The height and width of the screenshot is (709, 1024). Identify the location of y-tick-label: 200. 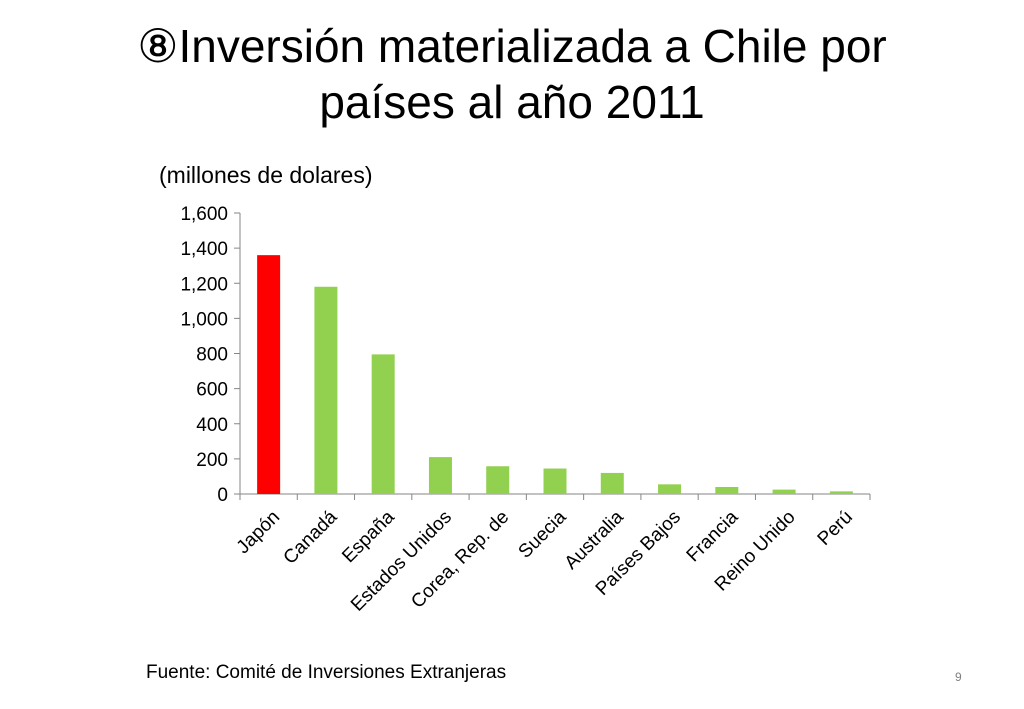
(212, 460).